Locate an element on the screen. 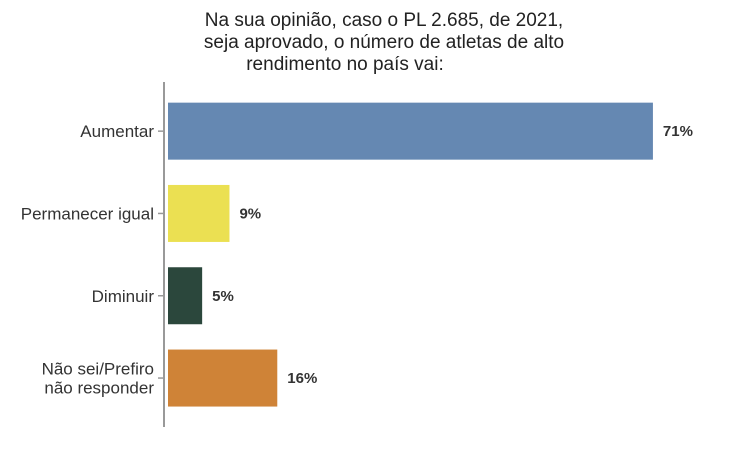  category-label-0-0: Aumentar is located at coordinates (117, 131).